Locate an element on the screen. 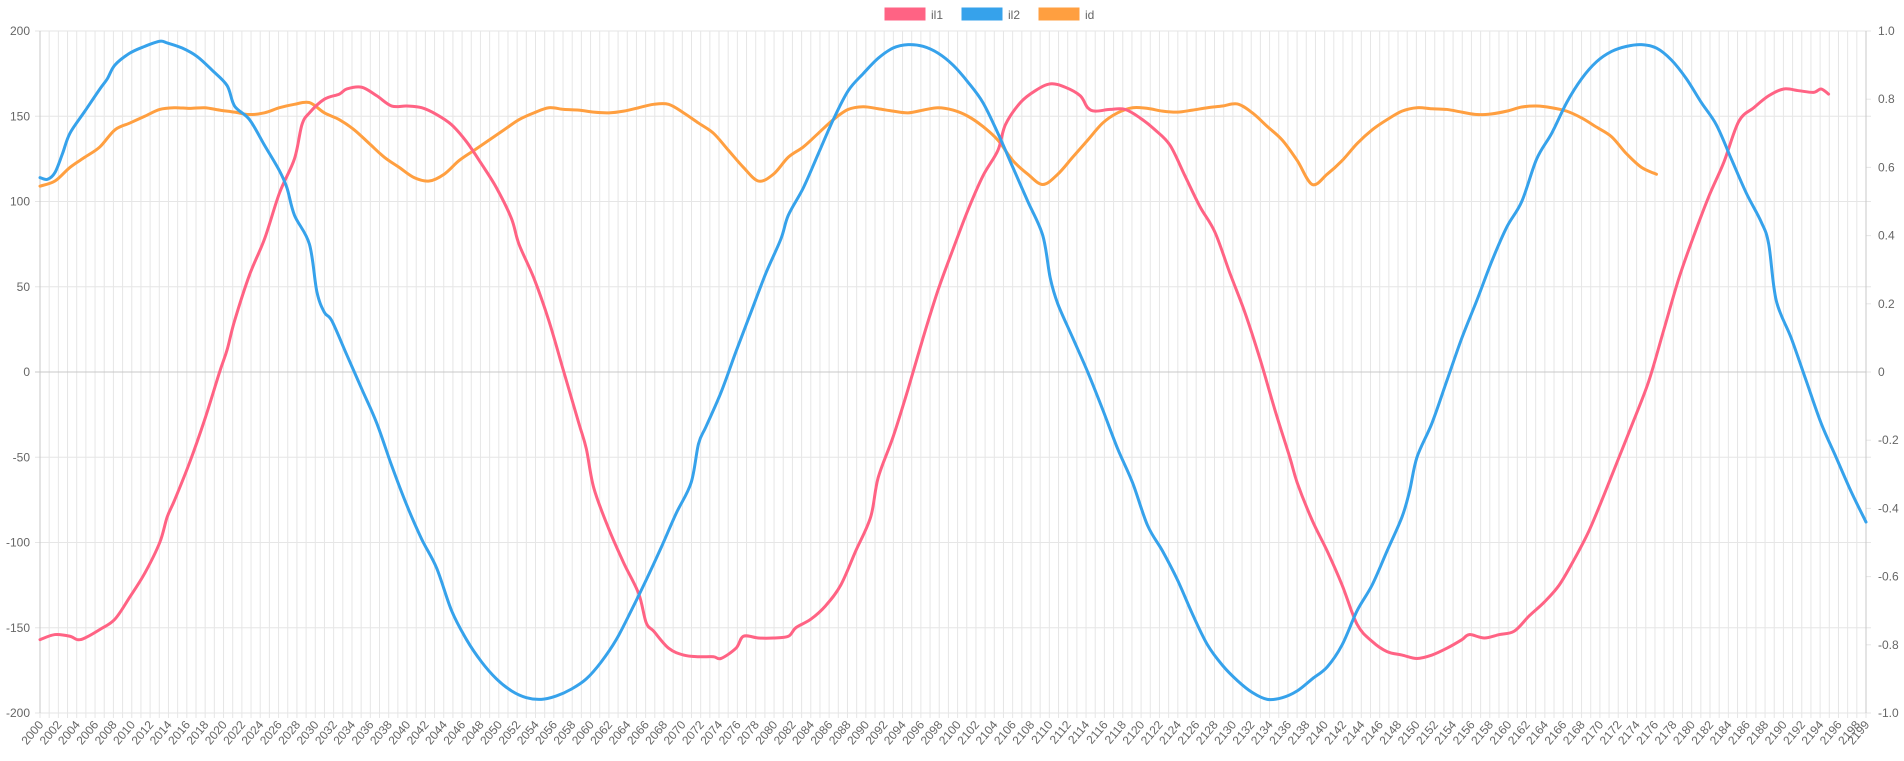 Image resolution: width=1904 pixels, height=761 pixels. right-tick-label: 1.0 is located at coordinates (1886, 31).